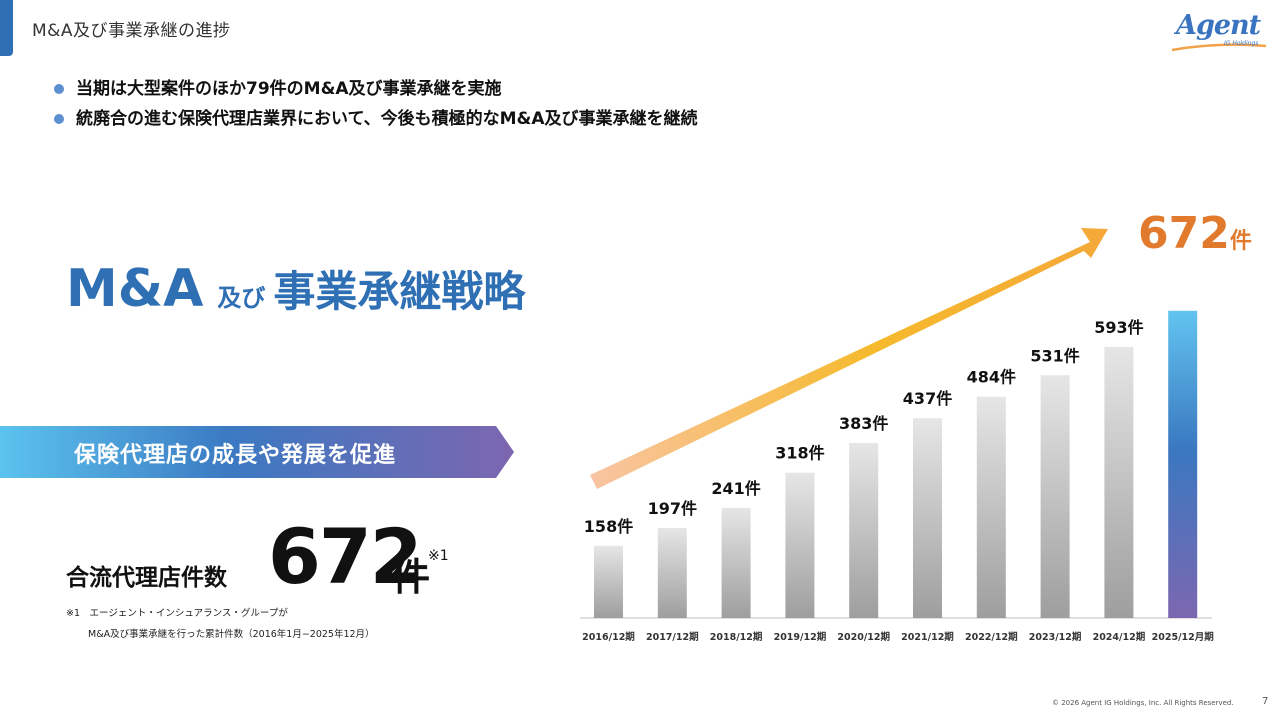  I want to click on header-accent-bar, so click(6, 28).